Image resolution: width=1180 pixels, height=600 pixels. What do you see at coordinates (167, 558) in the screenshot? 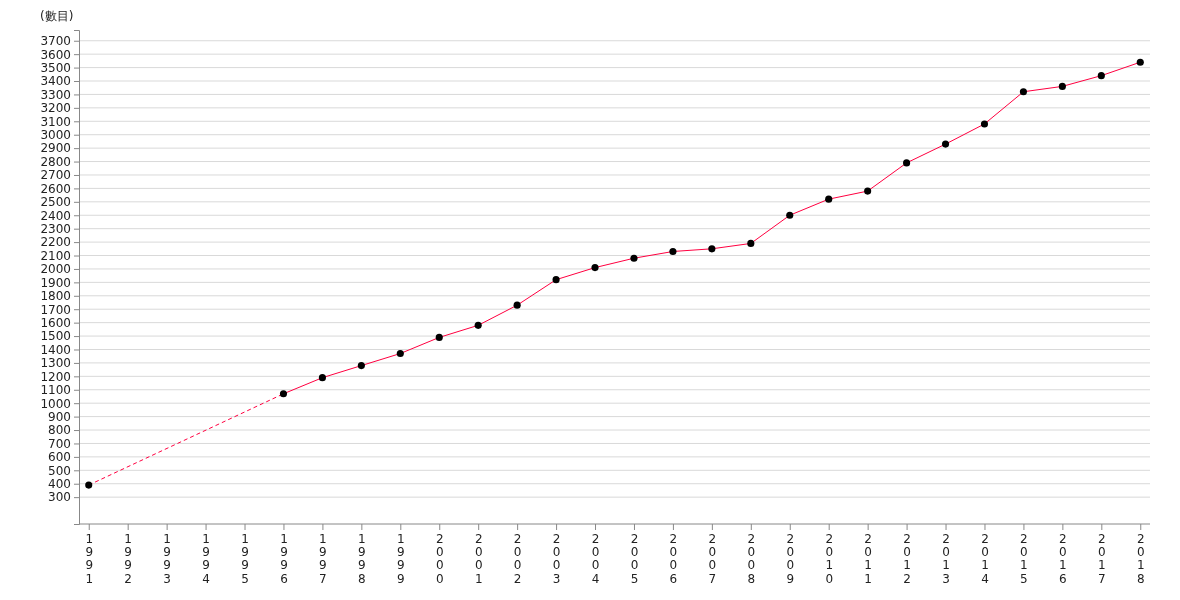
I see `x-tick-label: 1993` at bounding box center [167, 558].